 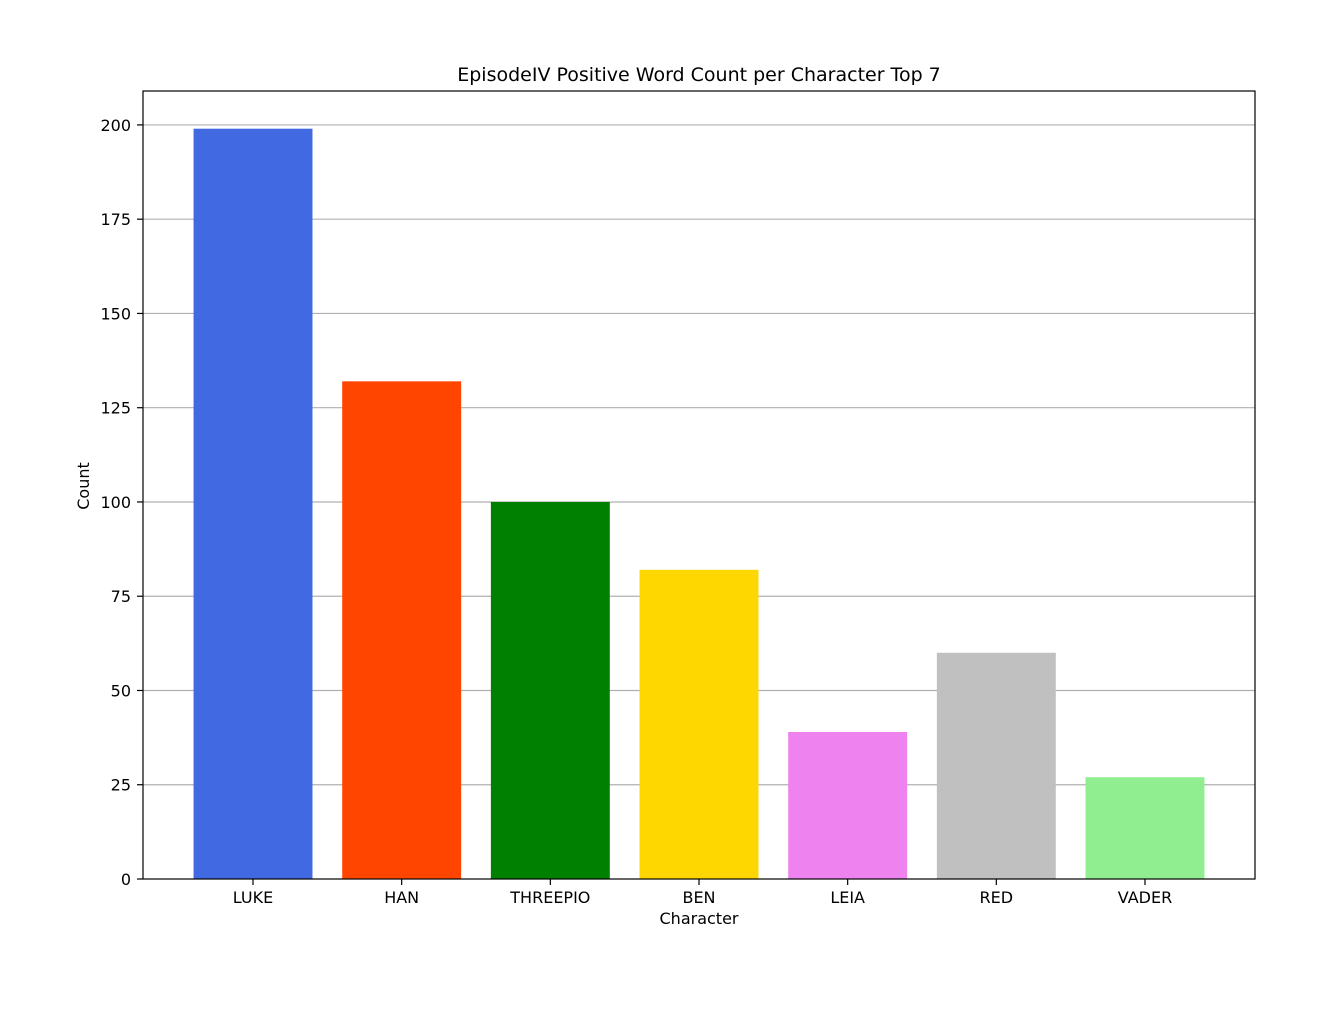 What do you see at coordinates (698, 897) in the screenshot?
I see `x-tick-label-ben: BEN` at bounding box center [698, 897].